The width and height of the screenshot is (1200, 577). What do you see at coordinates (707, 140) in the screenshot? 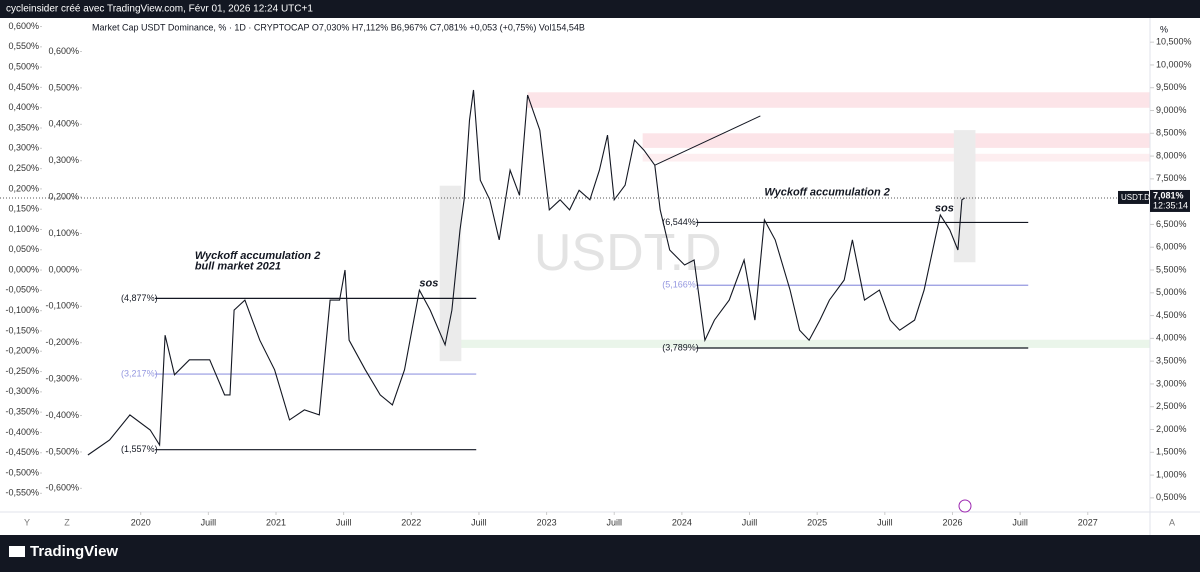
I see `trend-line` at bounding box center [707, 140].